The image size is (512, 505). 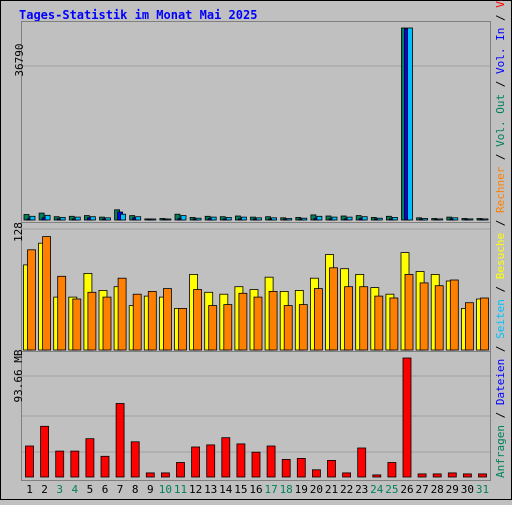 I want to click on legend-item-vol-in: Vol. In, so click(x=500, y=51).